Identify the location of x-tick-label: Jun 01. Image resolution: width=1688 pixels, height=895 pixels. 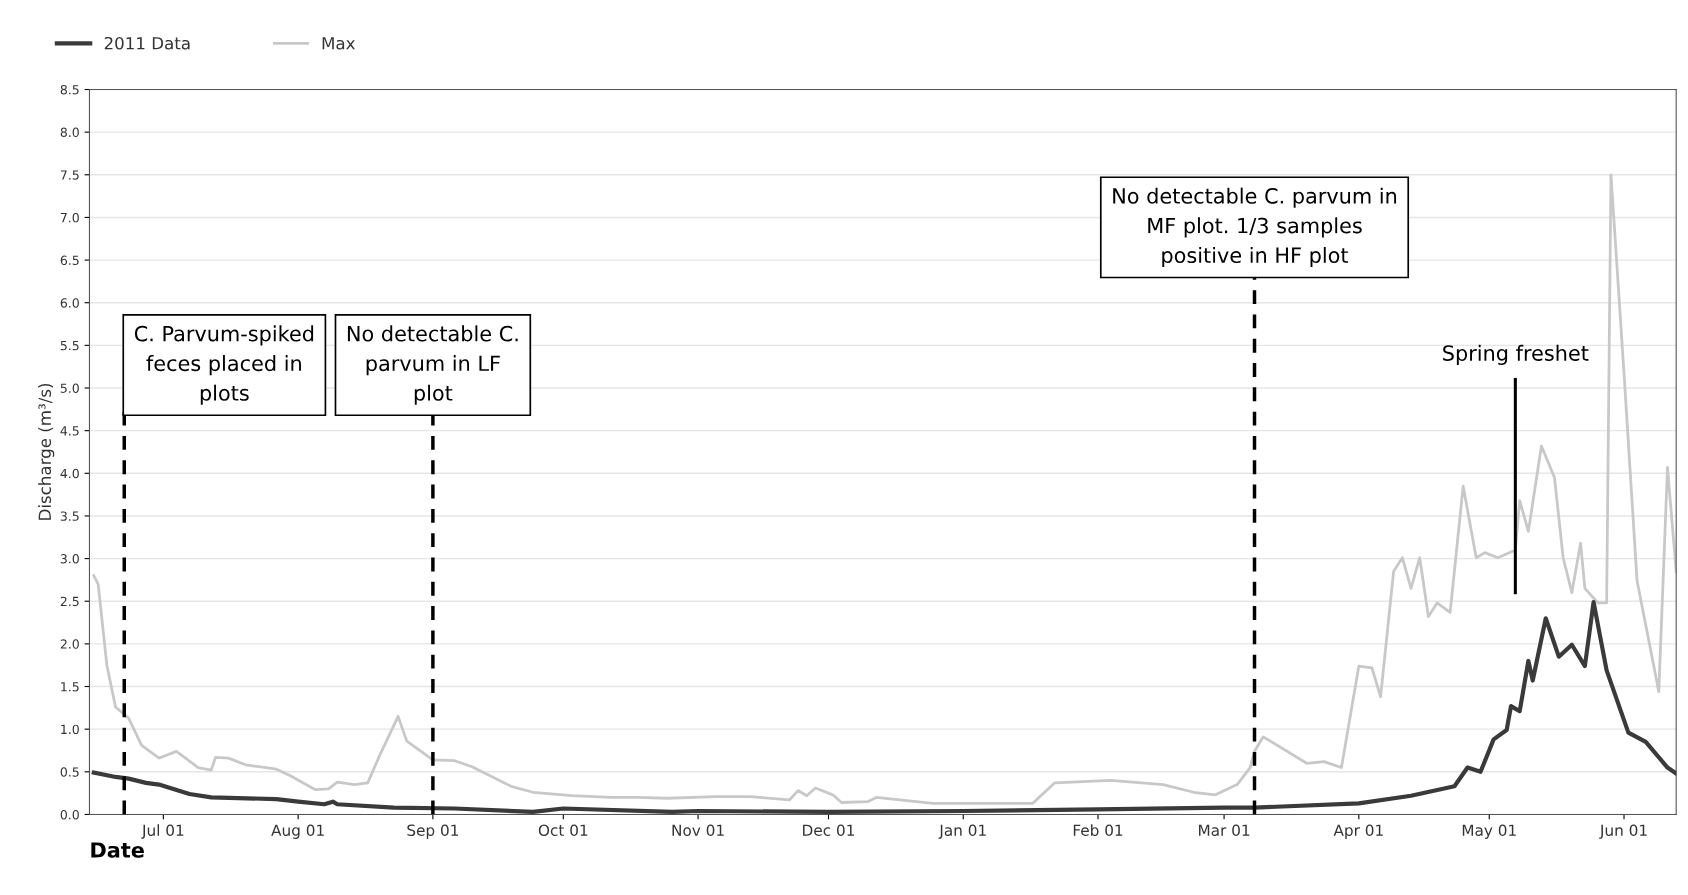
(1623, 831).